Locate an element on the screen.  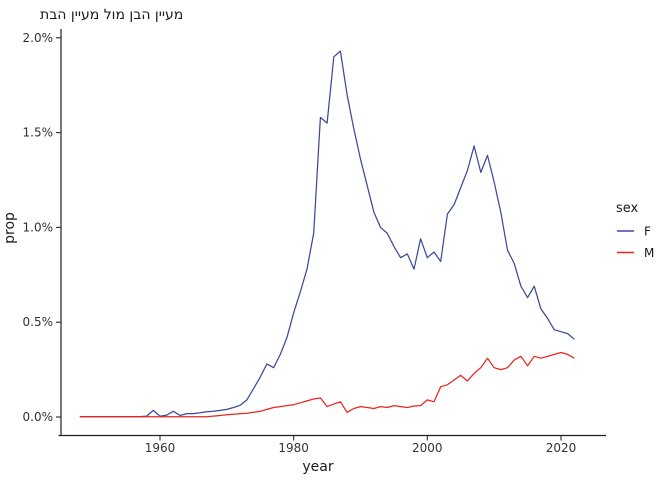
y-axis-title: prop is located at coordinates (10, 228).